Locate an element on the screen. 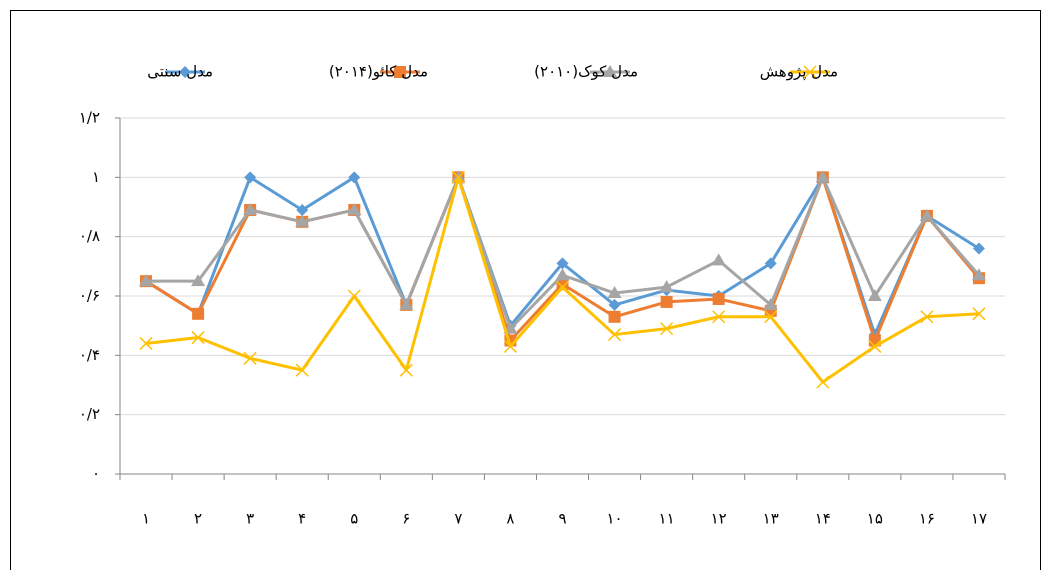 The width and height of the screenshot is (1051, 570). legend-label: مدل کوک(۲۰۱۰) is located at coordinates (586, 72).